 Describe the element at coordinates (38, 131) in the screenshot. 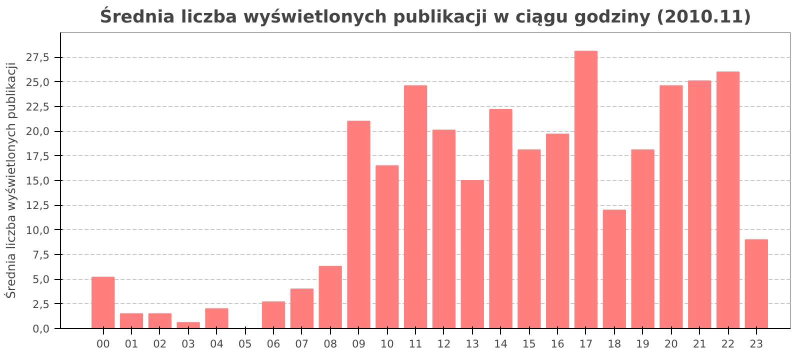

I see `y-tick-label: 20,0` at that location.